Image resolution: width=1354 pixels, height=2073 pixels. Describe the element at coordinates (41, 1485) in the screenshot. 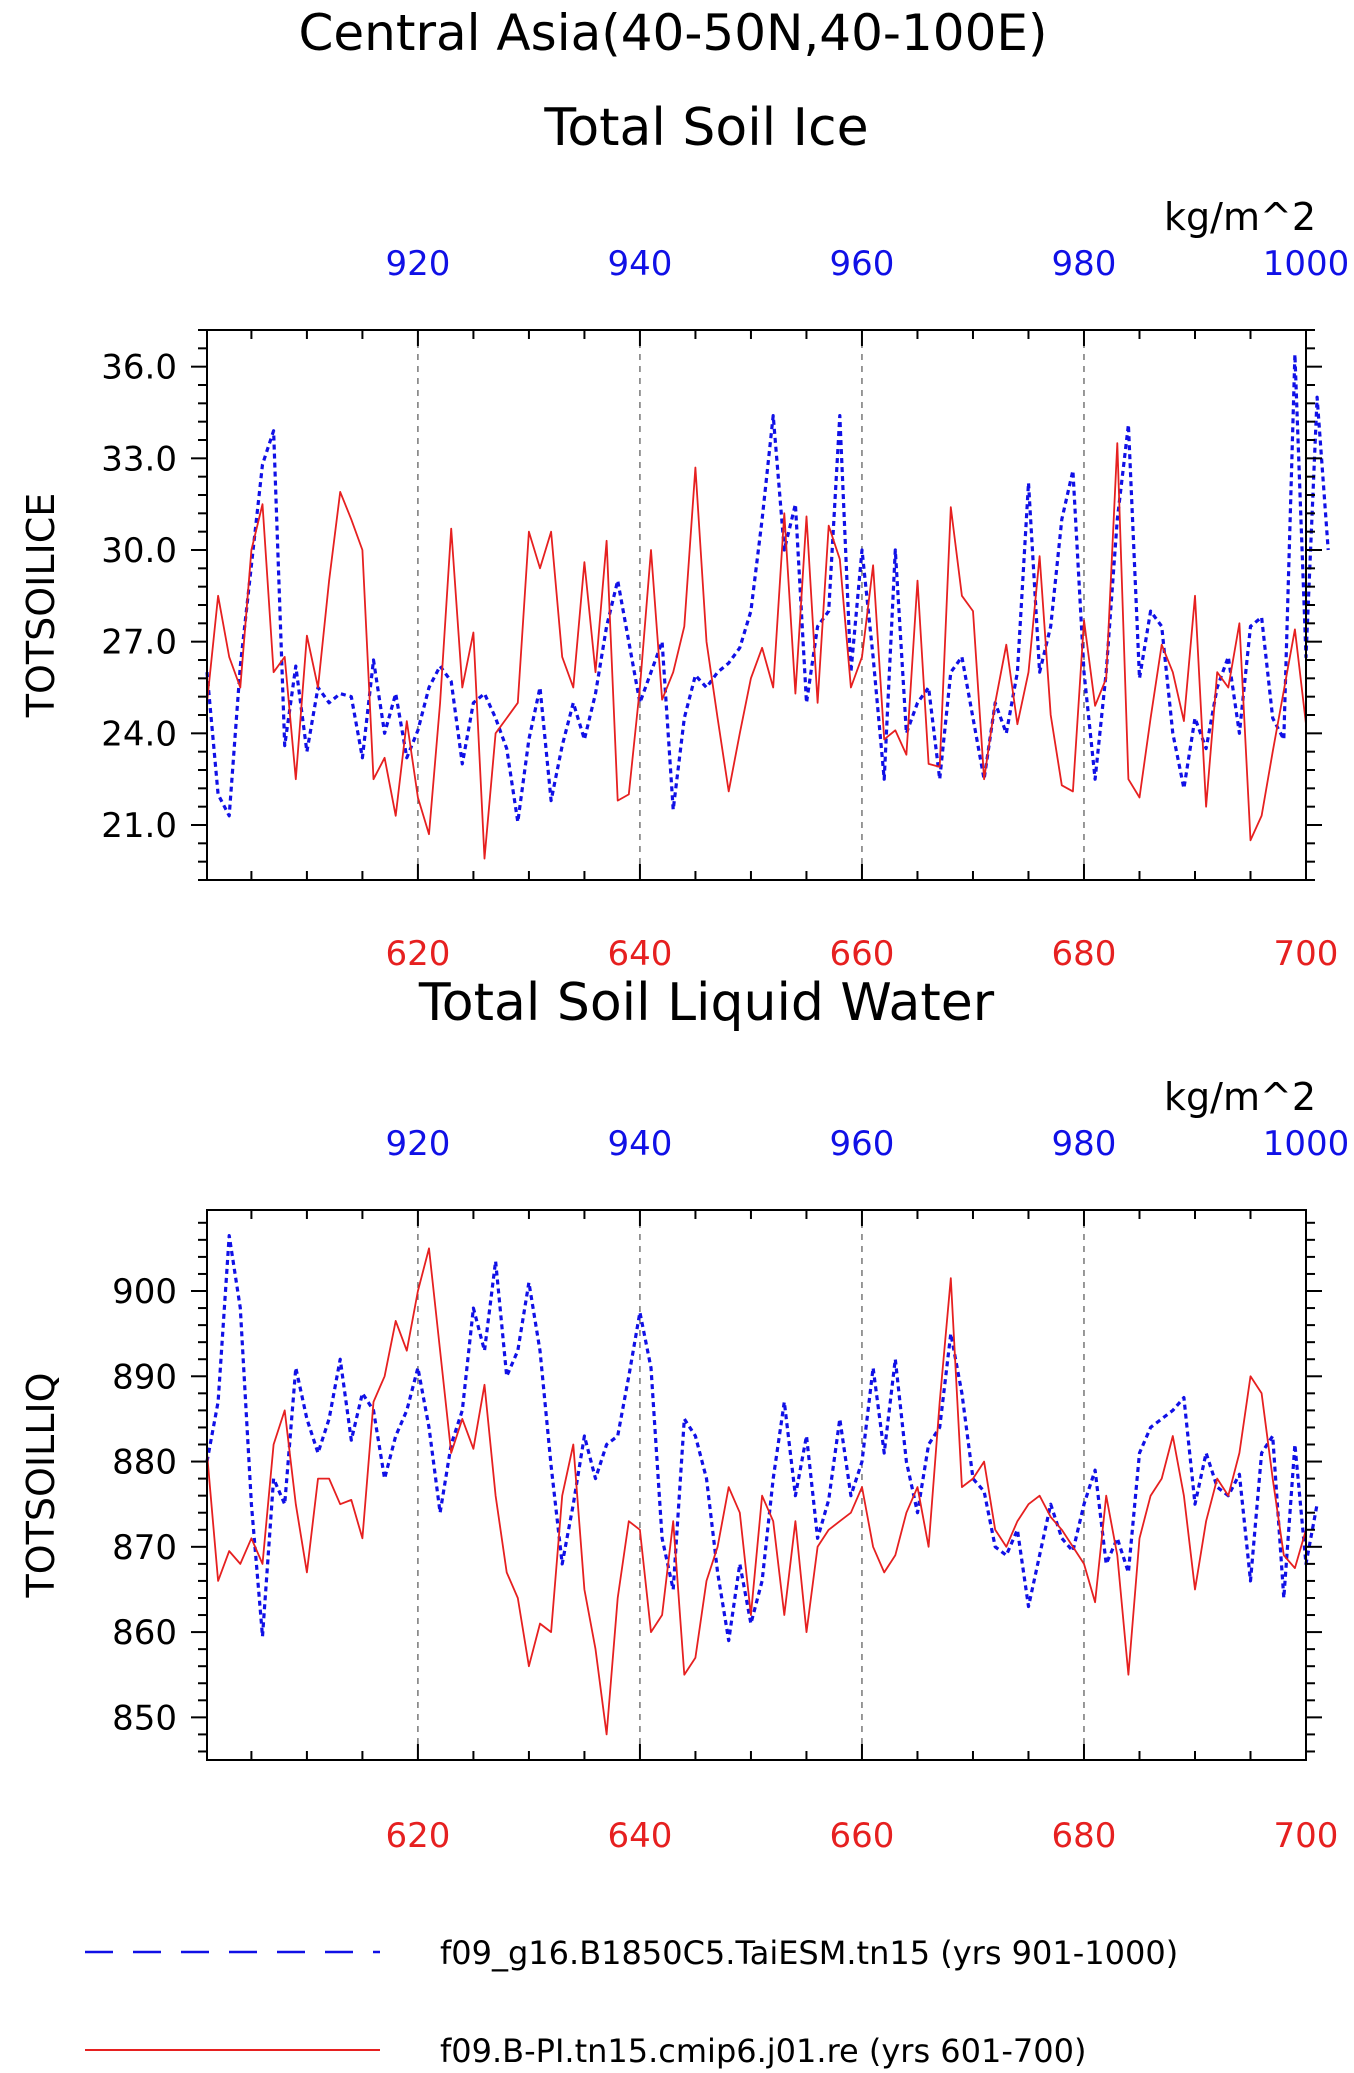

I see `y-axis-label: TOTSOILLIQ` at that location.